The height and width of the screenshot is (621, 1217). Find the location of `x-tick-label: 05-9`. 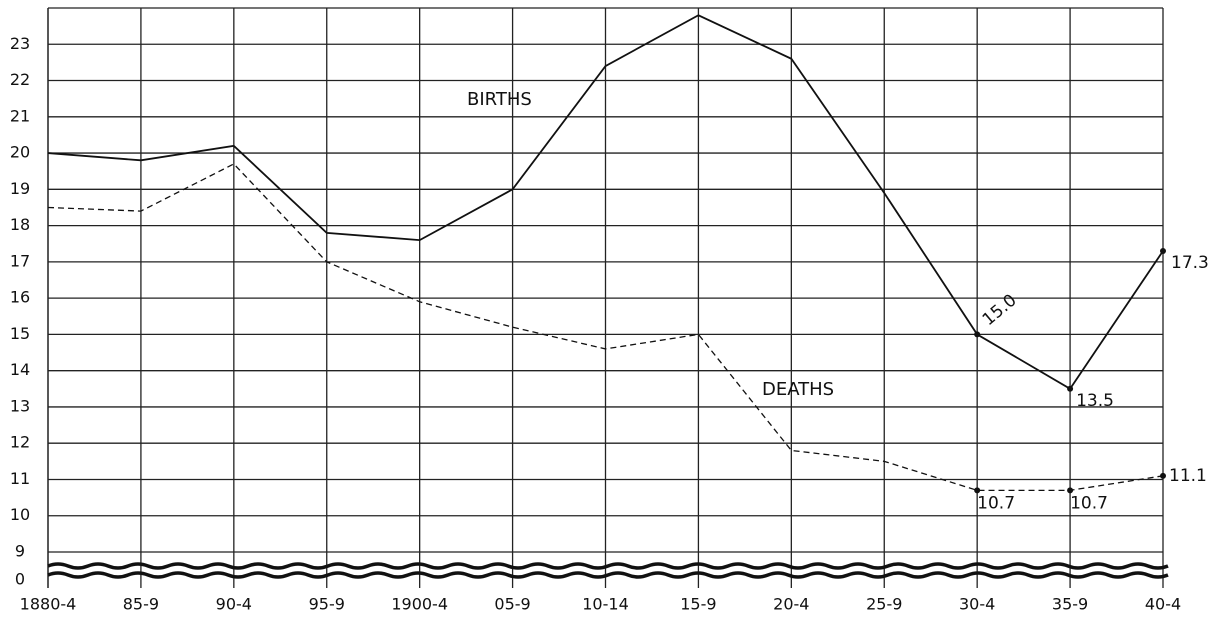

x-tick-label: 05-9 is located at coordinates (512, 604).